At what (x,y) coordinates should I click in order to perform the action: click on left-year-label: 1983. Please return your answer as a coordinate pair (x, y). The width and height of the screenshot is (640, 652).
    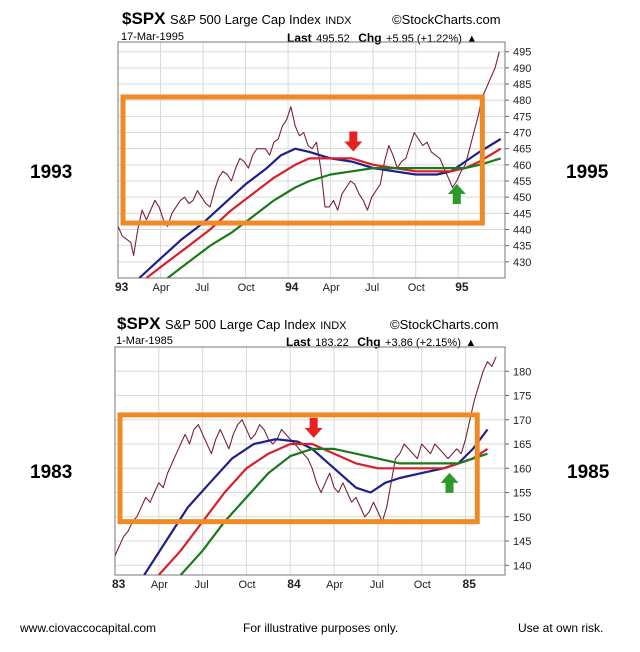
    Looking at the image, I should click on (51, 472).